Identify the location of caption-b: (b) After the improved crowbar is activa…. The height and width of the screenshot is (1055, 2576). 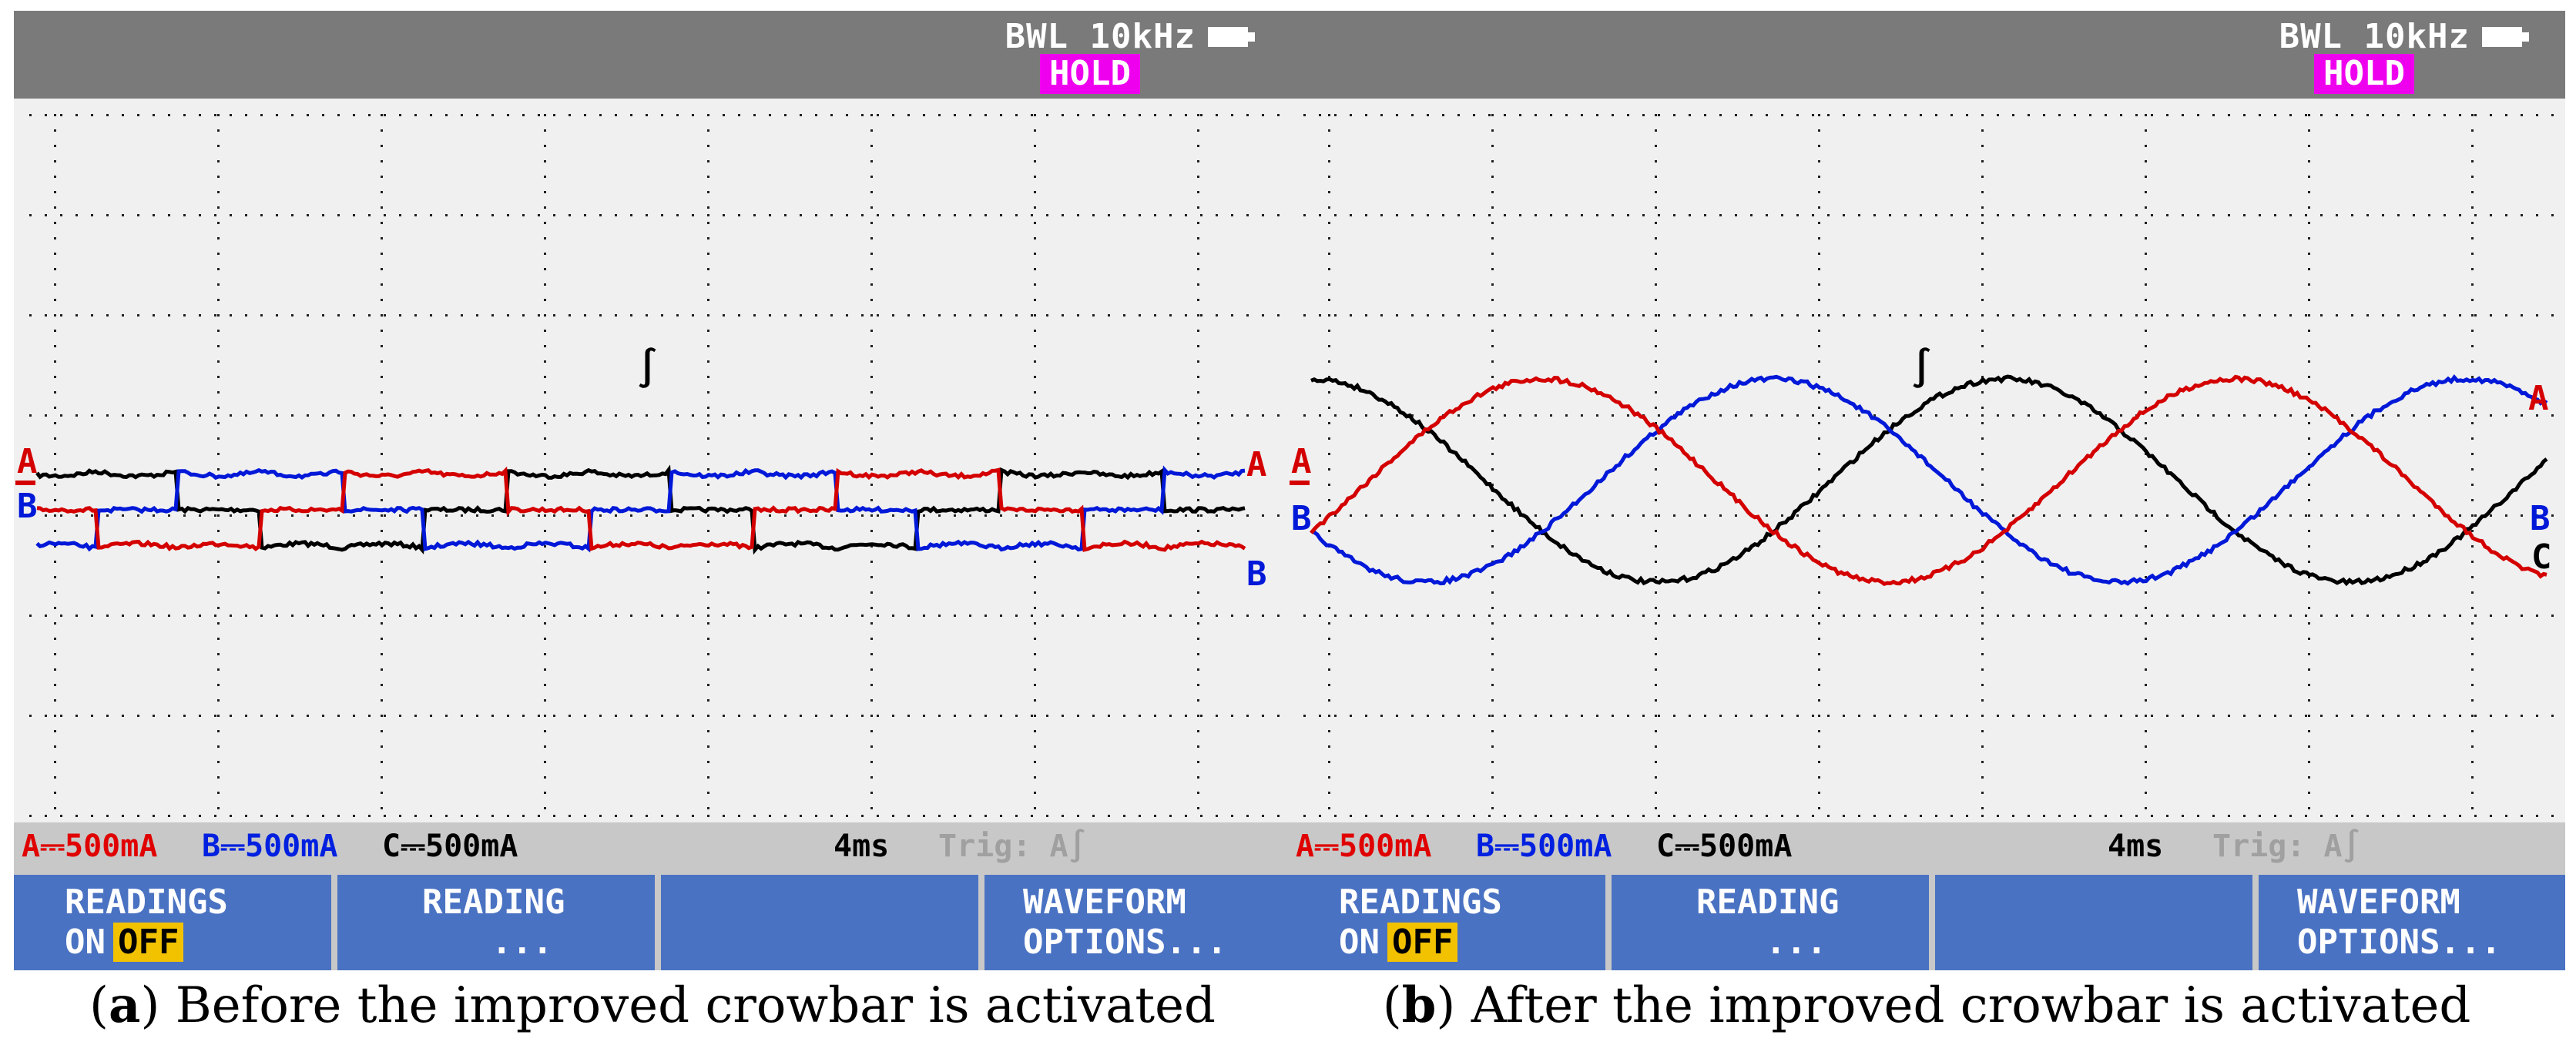
(1926, 1005).